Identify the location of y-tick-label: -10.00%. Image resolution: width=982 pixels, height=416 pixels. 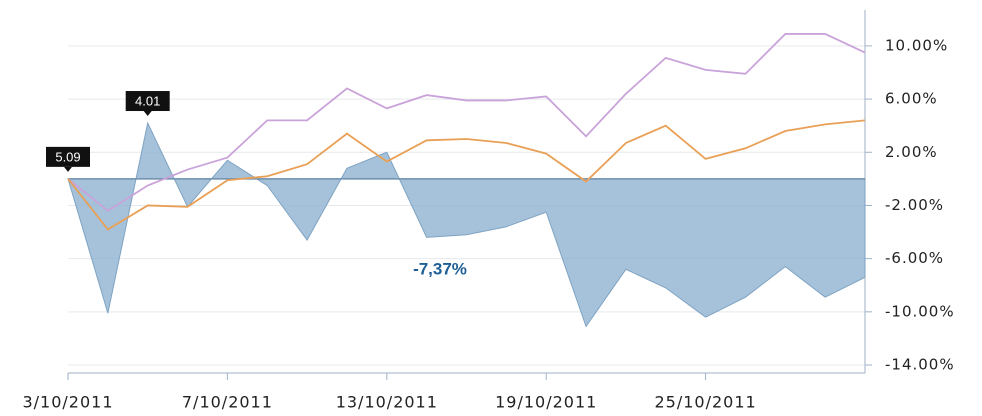
(920, 311).